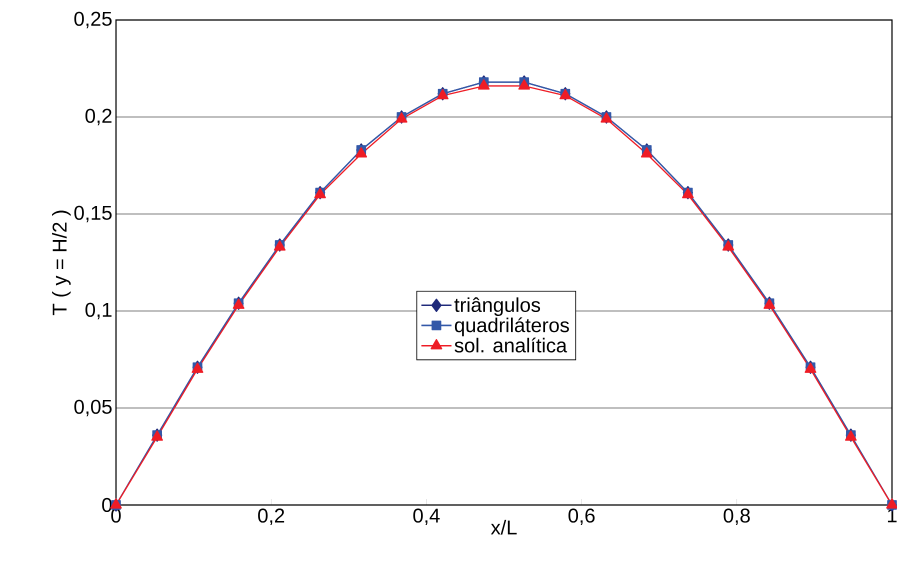 This screenshot has height=581, width=897. What do you see at coordinates (426, 517) in the screenshot?
I see `x-tick-label: 0,4` at bounding box center [426, 517].